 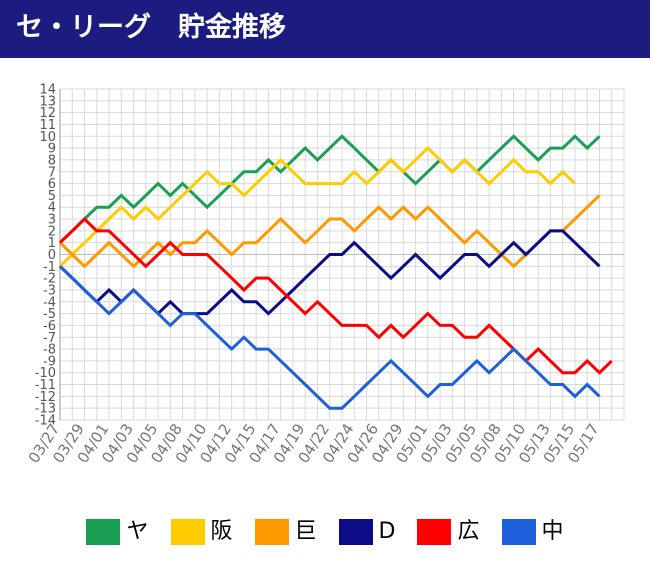 What do you see at coordinates (49, 290) in the screenshot?
I see `y-tick-label: -3` at bounding box center [49, 290].